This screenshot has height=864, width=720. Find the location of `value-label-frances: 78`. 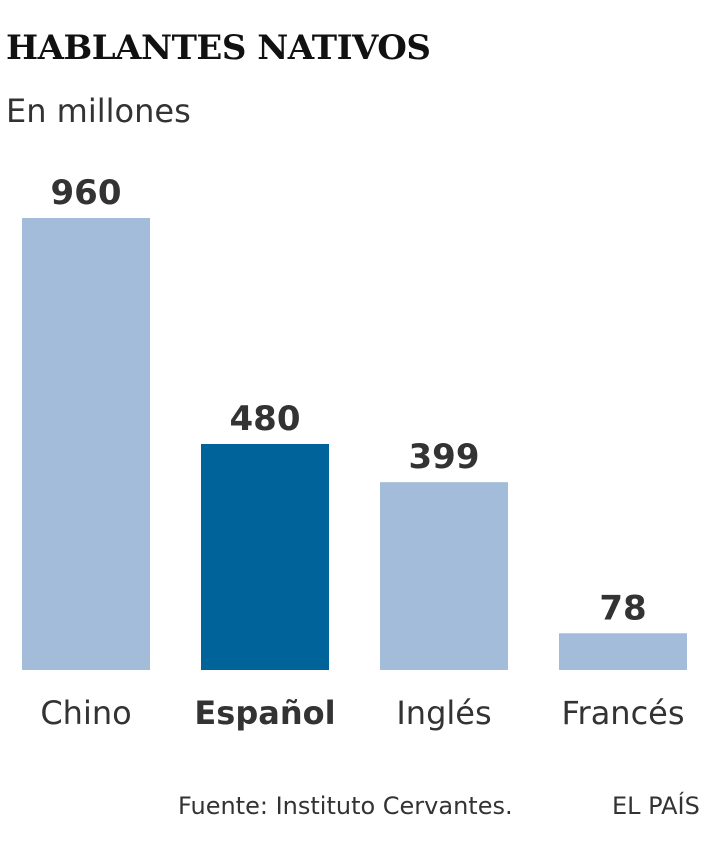

value-label-frances: 78 is located at coordinates (622, 608).